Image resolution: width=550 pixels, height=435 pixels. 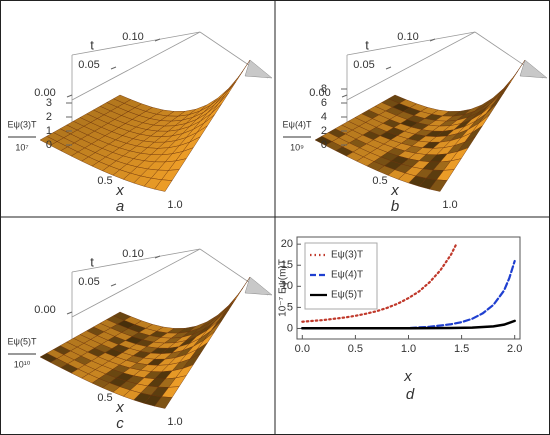 I want to click on x-tick-label: 1.5, so click(x=461, y=349).